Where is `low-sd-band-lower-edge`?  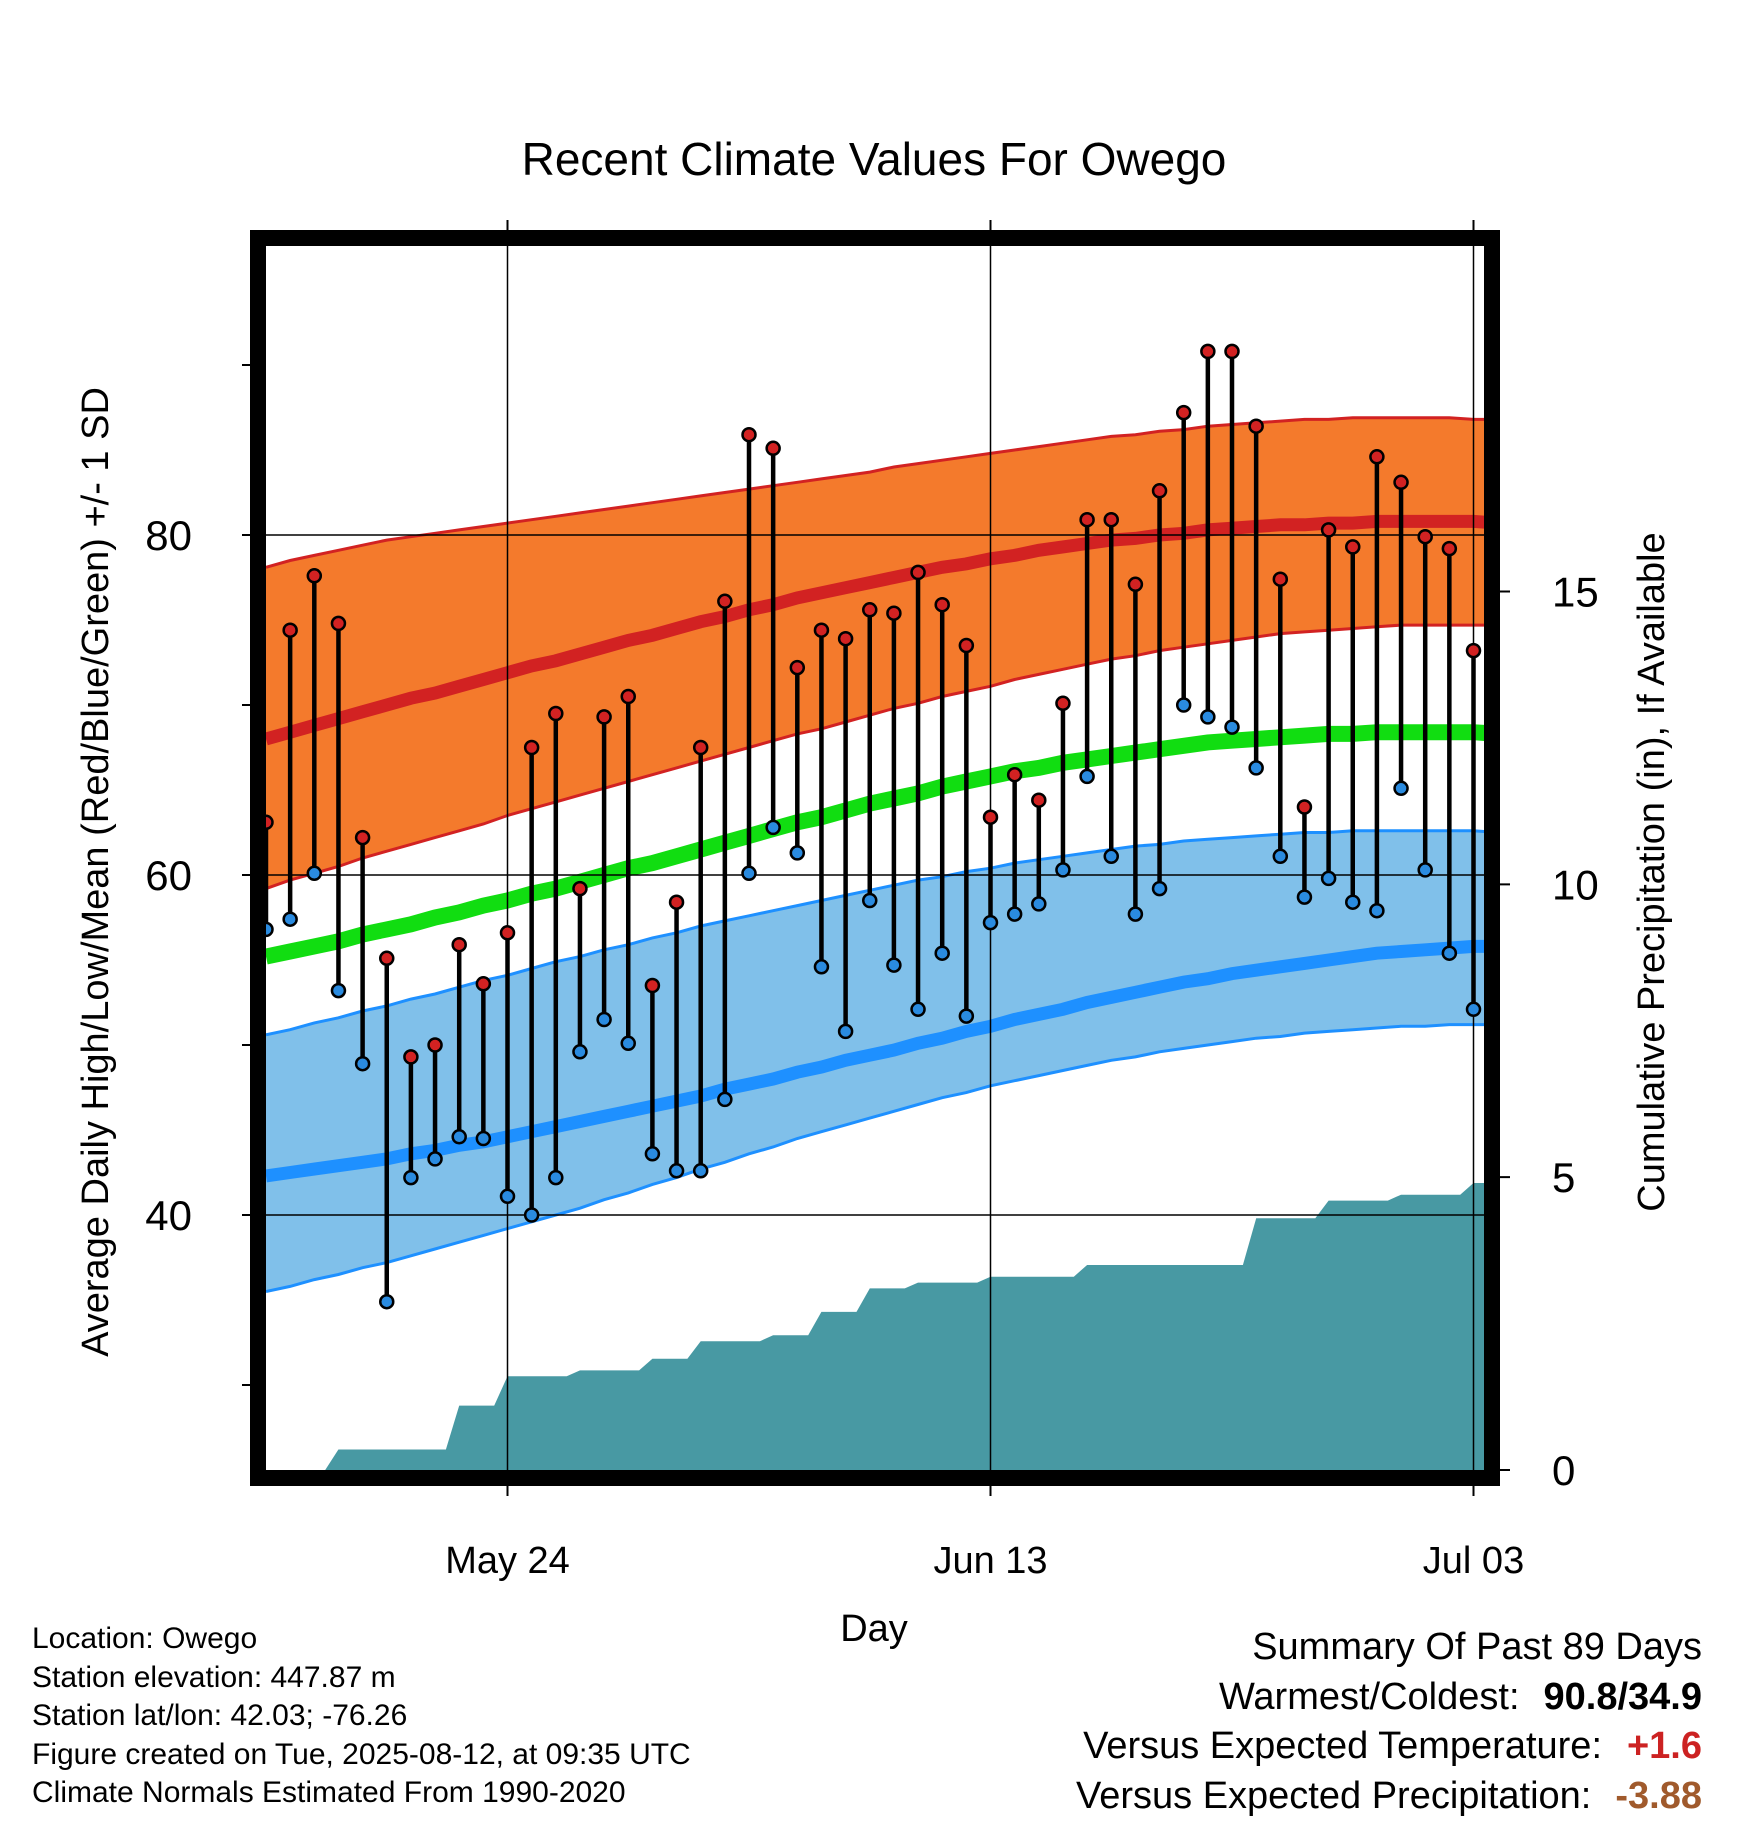
low-sd-band-lower-edge is located at coordinates (875, 1158).